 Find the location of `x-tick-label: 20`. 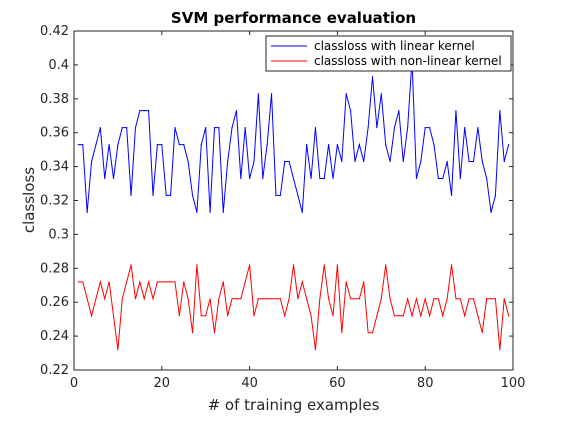

x-tick-label: 20 is located at coordinates (162, 383).